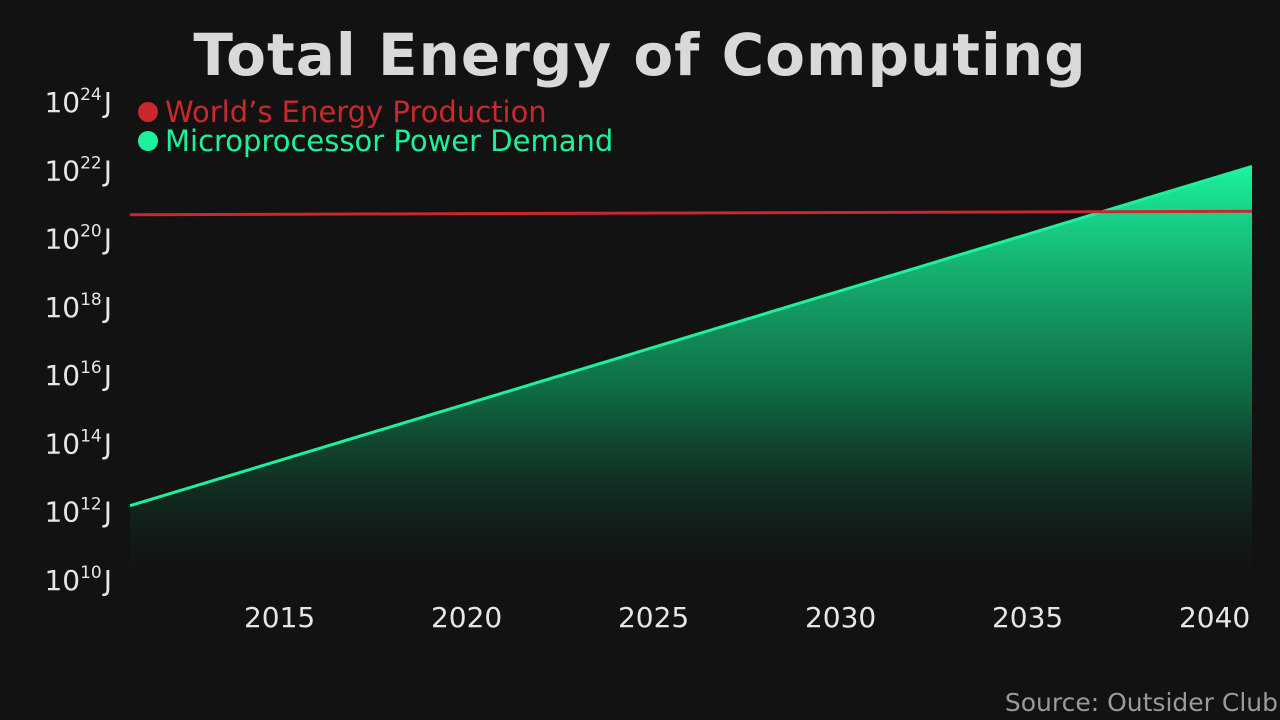  Describe the element at coordinates (1214, 617) in the screenshot. I see `x-tick-label-5: 2040` at that location.